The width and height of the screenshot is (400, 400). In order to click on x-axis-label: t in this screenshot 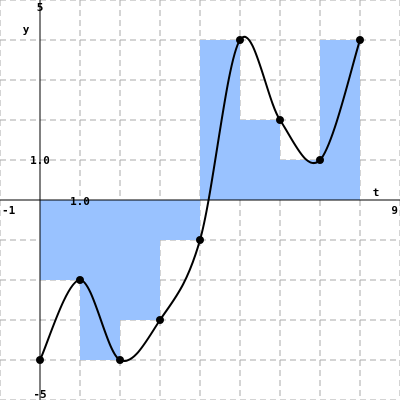, I will do `click(376, 192)`.